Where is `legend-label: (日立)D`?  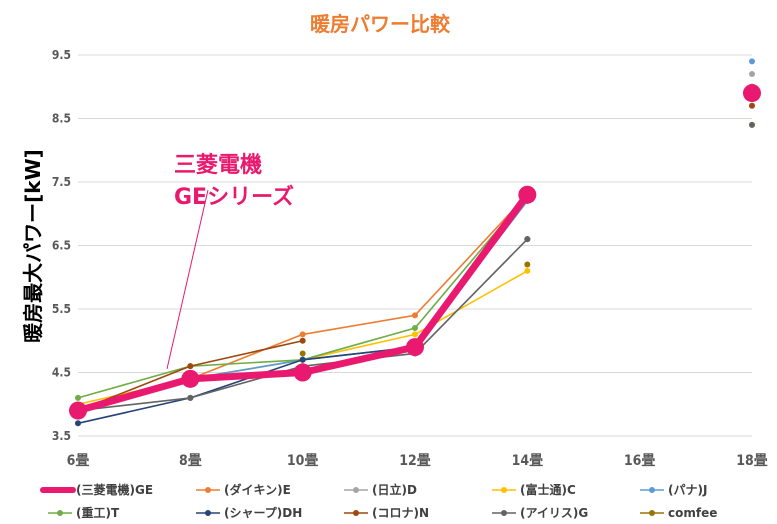
legend-label: (日立)D is located at coordinates (394, 489).